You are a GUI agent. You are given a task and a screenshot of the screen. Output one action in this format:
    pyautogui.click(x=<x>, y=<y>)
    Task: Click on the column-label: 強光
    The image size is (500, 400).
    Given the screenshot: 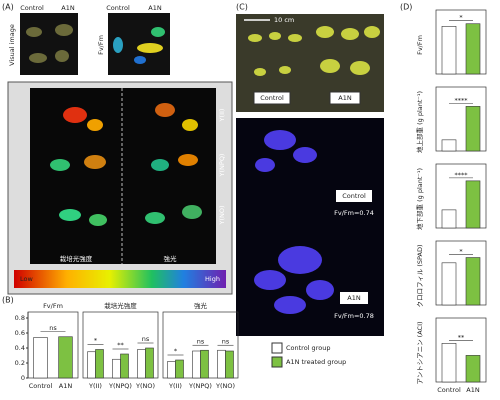 What is the action you would take?
    pyautogui.click(x=171, y=258)
    